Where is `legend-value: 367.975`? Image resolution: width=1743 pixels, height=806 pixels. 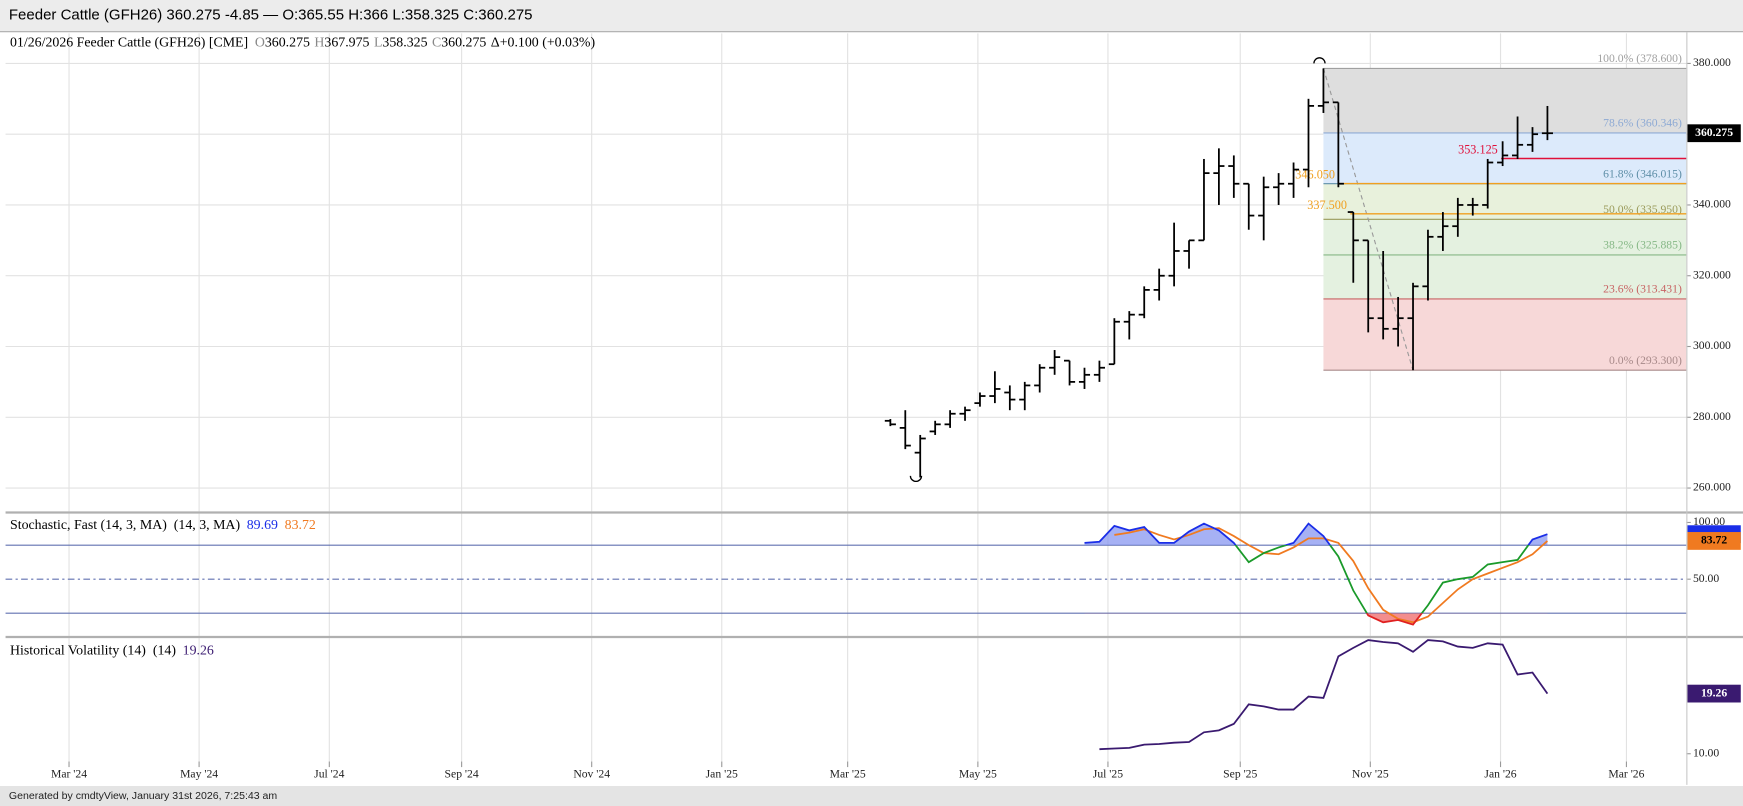 legend-value: 367.975 is located at coordinates (346, 43).